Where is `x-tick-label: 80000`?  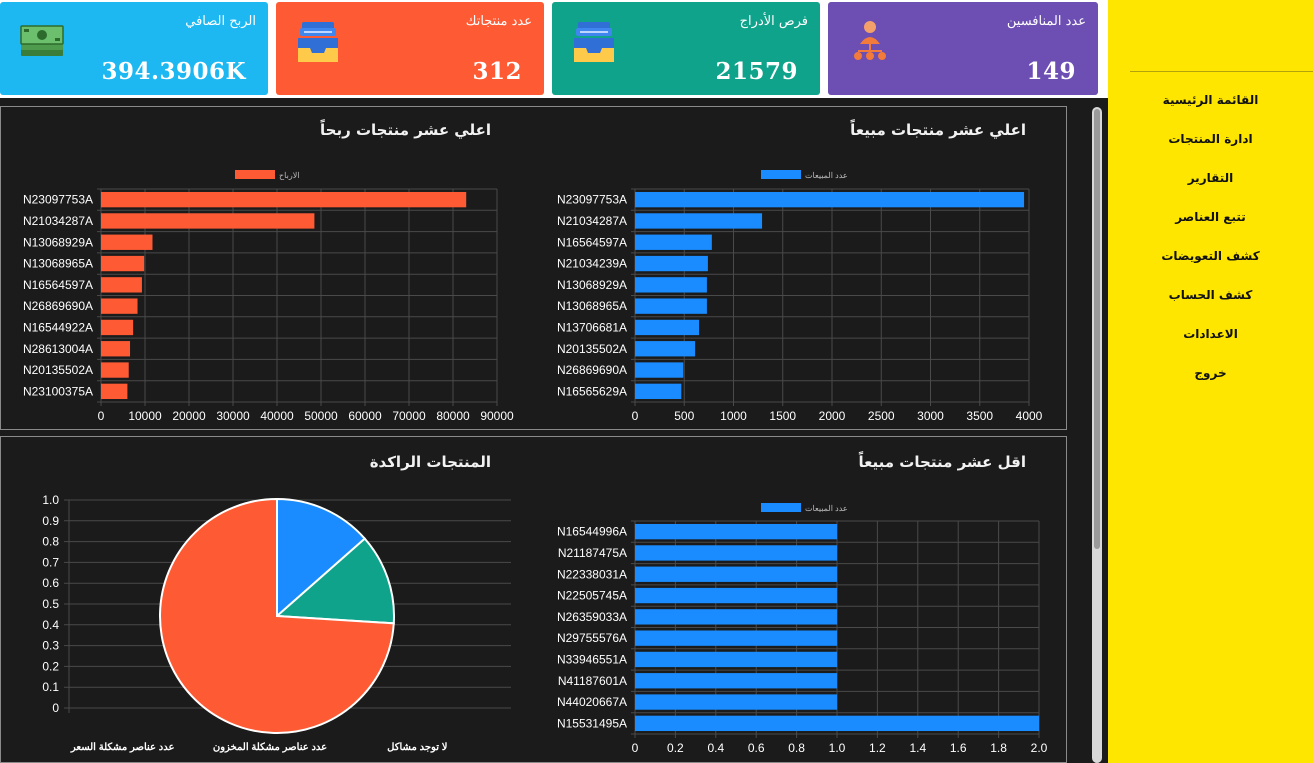 x-tick-label: 80000 is located at coordinates (453, 416).